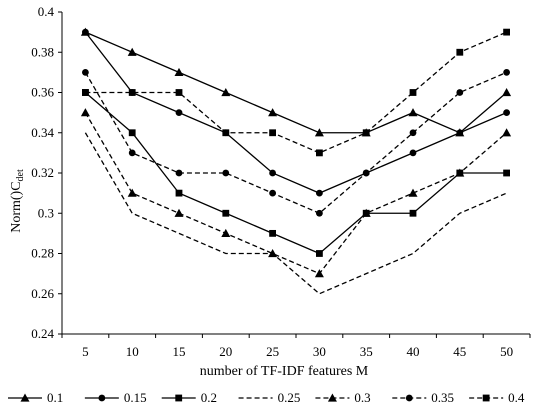 The height and width of the screenshot is (414, 550). Describe the element at coordinates (179, 351) in the screenshot. I see `x-tick-label: 15` at that location.